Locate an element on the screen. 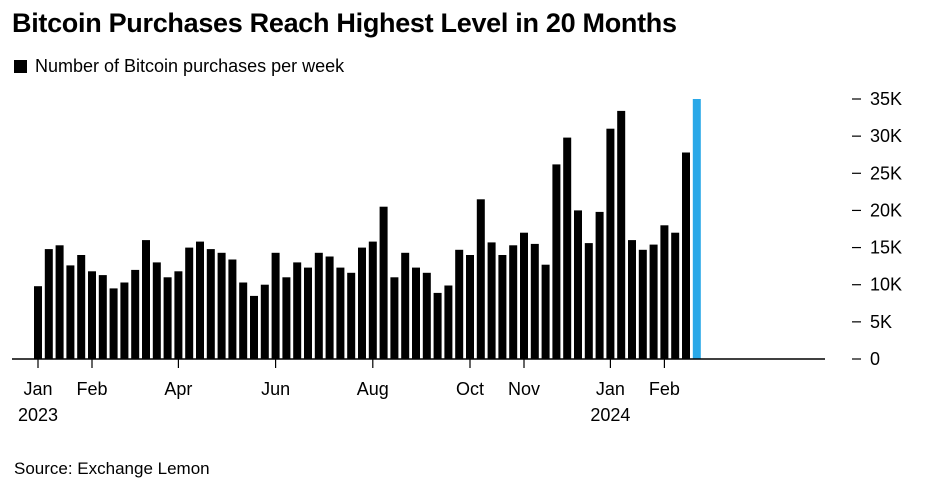 Image resolution: width=936 pixels, height=484 pixels. y-tick-label: 10K is located at coordinates (886, 285).